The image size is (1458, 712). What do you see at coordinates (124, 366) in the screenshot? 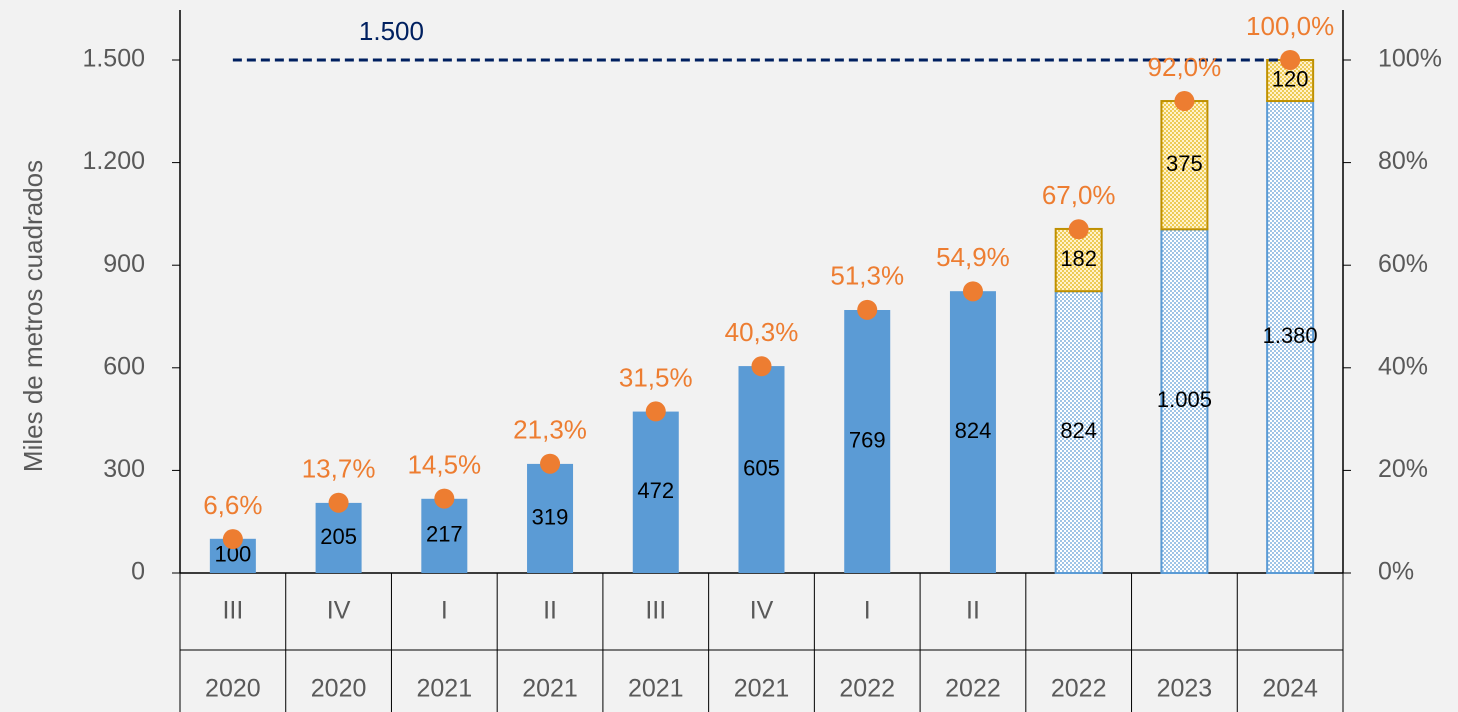
I see `y-tick-label: 600` at bounding box center [124, 366].